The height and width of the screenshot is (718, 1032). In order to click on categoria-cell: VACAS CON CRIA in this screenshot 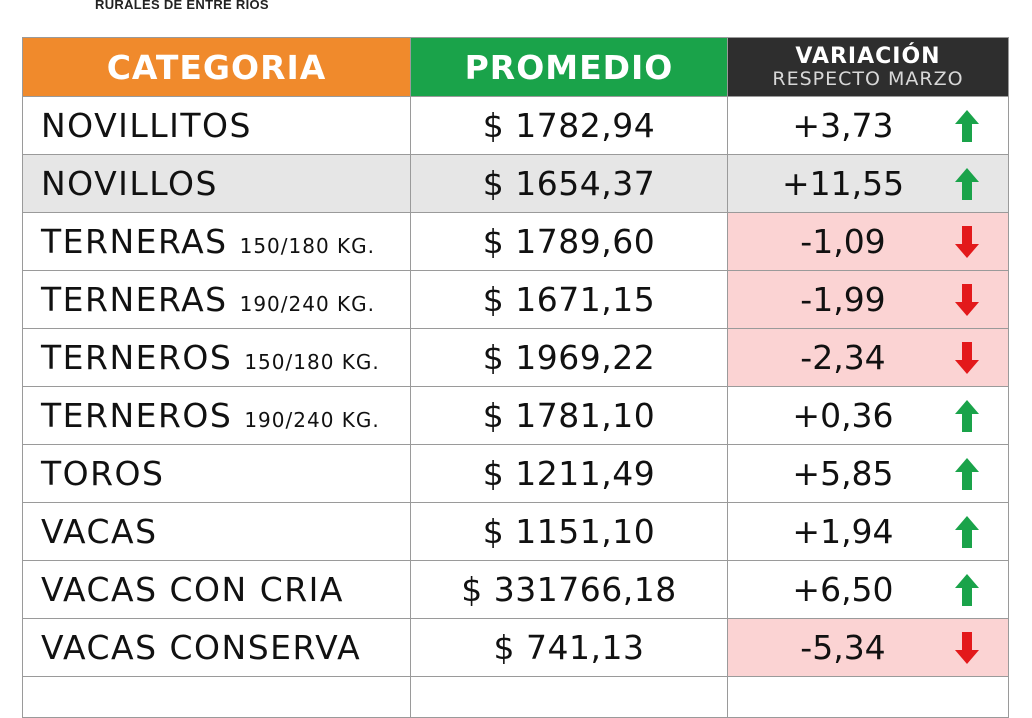, I will do `click(216, 589)`.